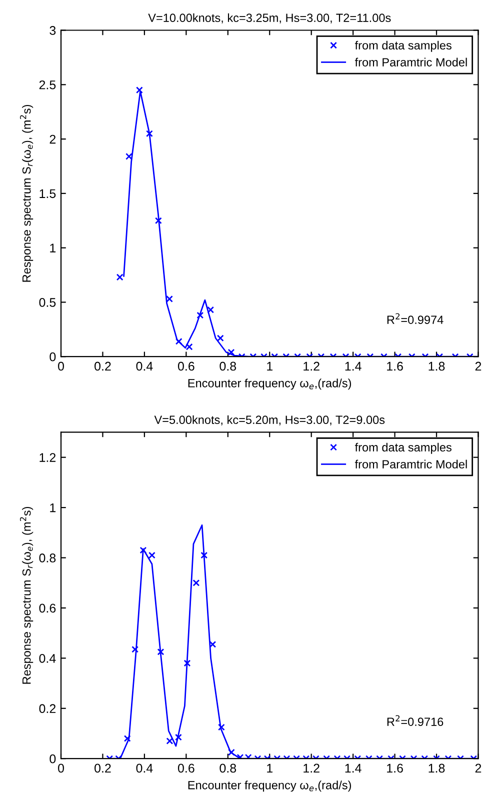 The image size is (488, 796). What do you see at coordinates (47, 85) in the screenshot?
I see `y-tick-label: 2.5` at bounding box center [47, 85].